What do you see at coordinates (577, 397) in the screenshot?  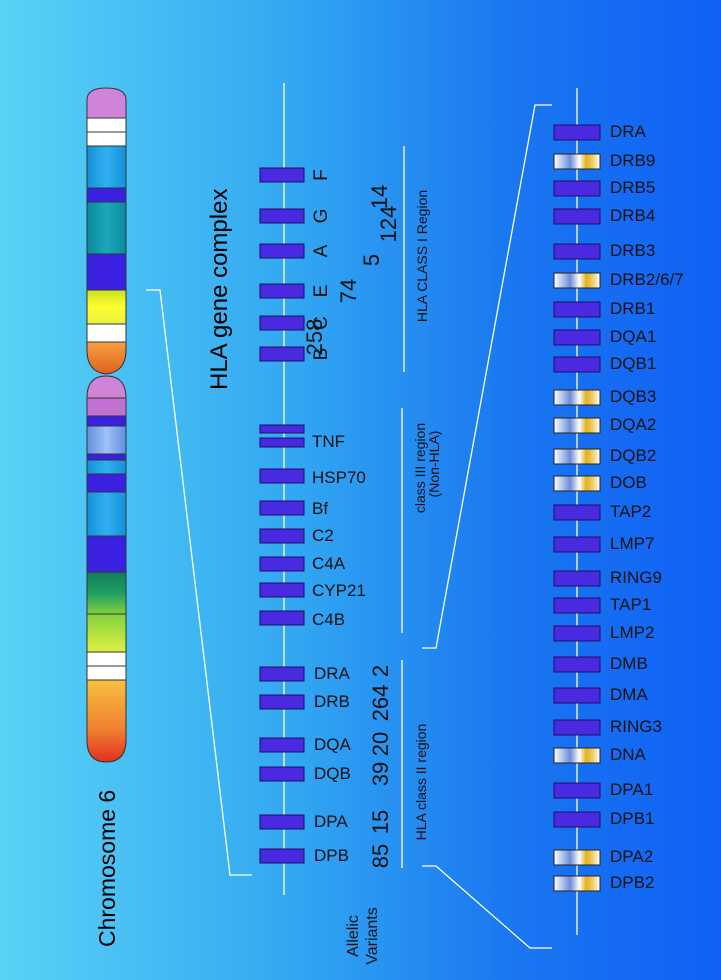 I see `gene-box-detail-dqb3` at bounding box center [577, 397].